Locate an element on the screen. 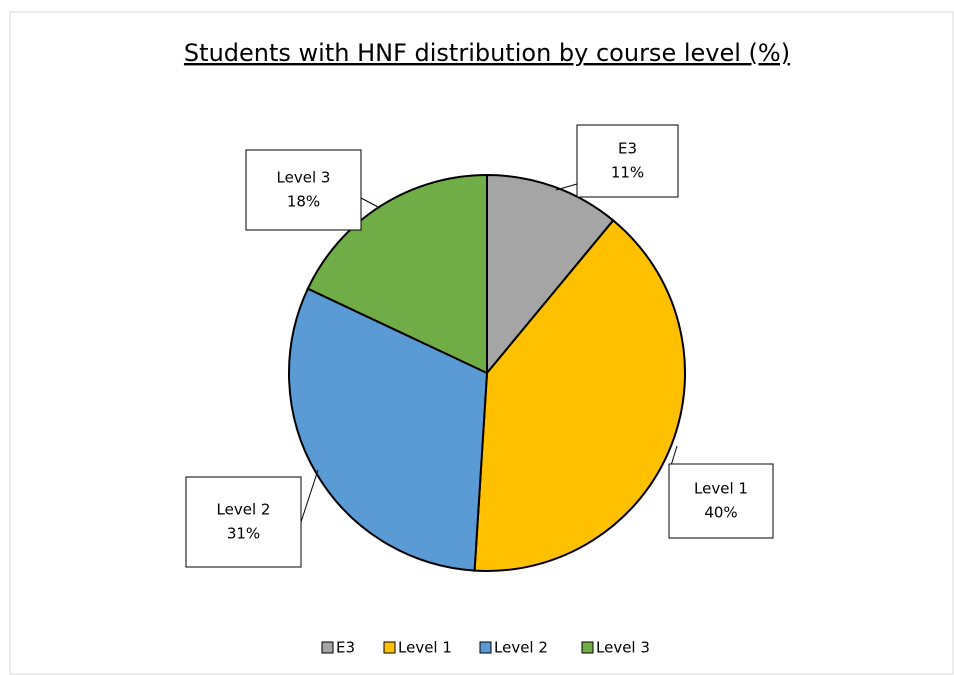  legend-label: Level 3 is located at coordinates (623, 648).